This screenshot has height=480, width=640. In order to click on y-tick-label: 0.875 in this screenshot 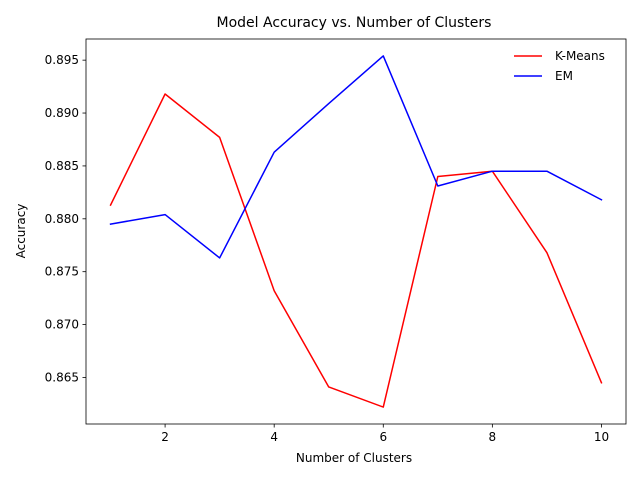, I will do `click(62, 272)`.